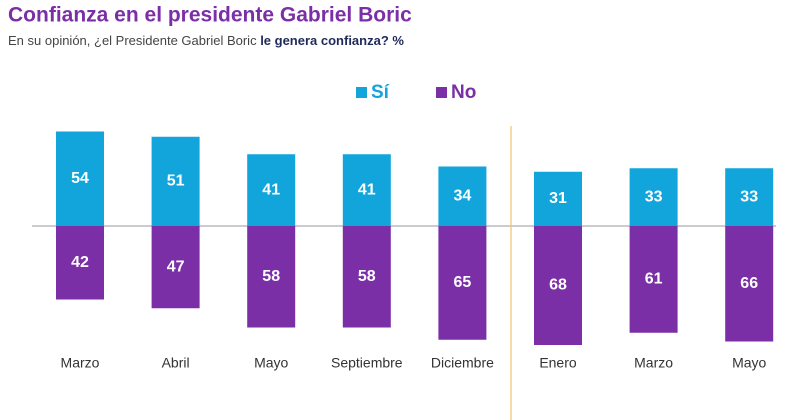  I want to click on legend-label: No, so click(463, 92).